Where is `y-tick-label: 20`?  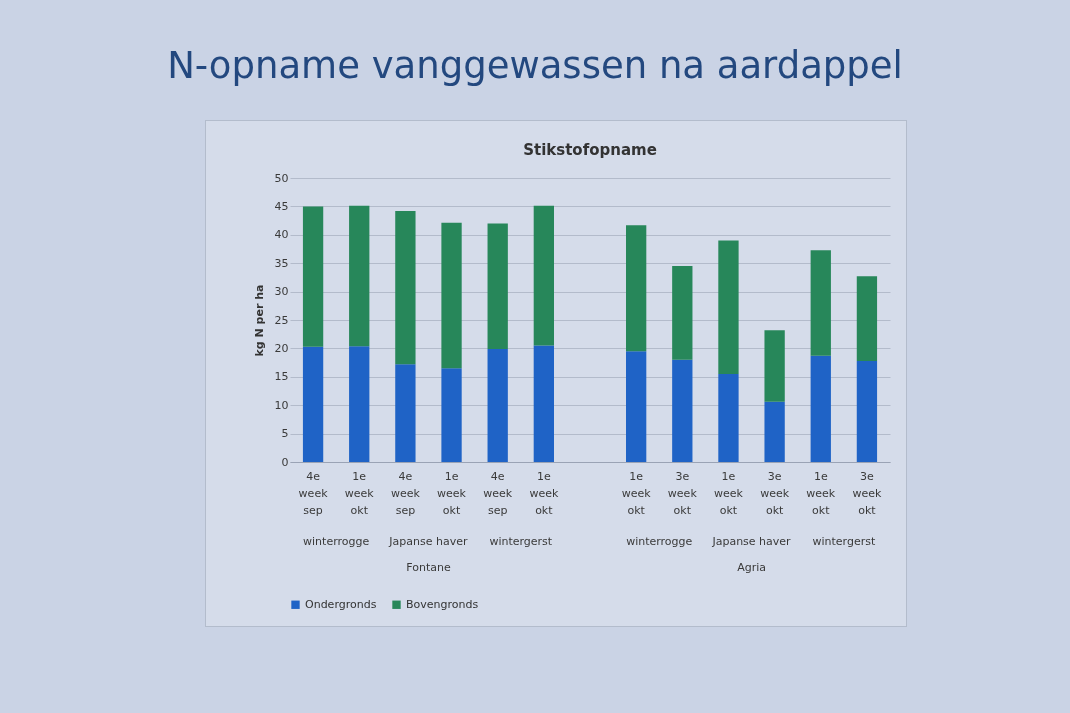 y-tick-label: 20 is located at coordinates (281, 348).